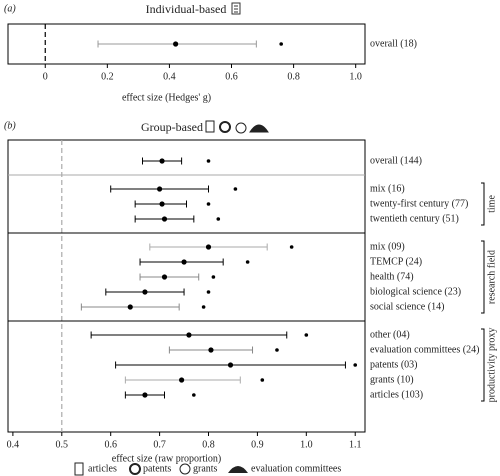 This screenshot has width=500, height=476. Describe the element at coordinates (387, 246) in the screenshot. I see `row-label: mix (09)` at that location.